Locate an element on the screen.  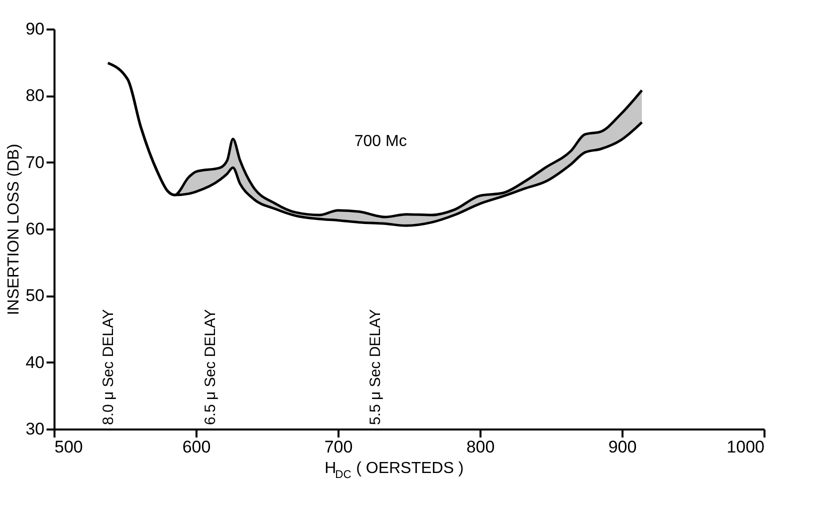
y-tick-label: 50 is located at coordinates (35, 296).